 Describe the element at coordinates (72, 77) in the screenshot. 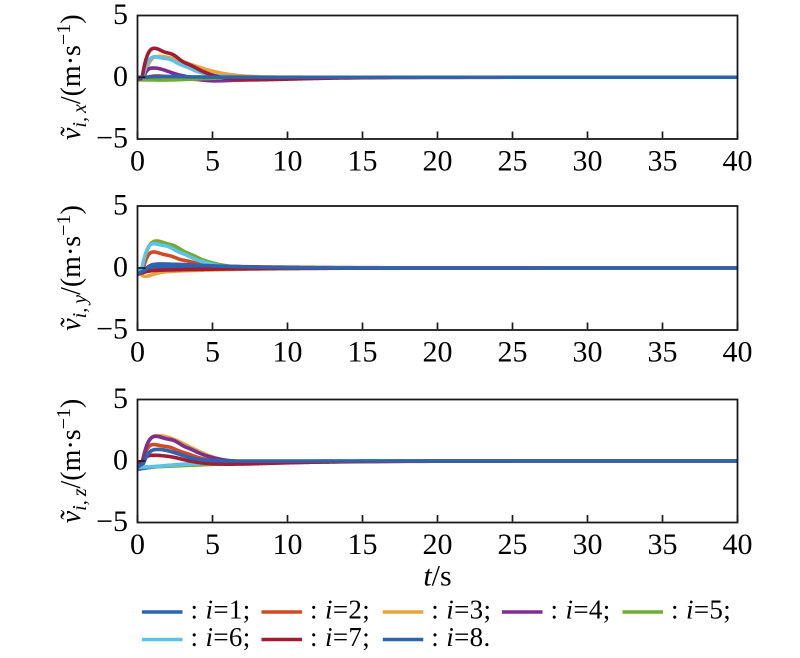

I see `svg-text: ṽi, x/(m·s−1)` at that location.